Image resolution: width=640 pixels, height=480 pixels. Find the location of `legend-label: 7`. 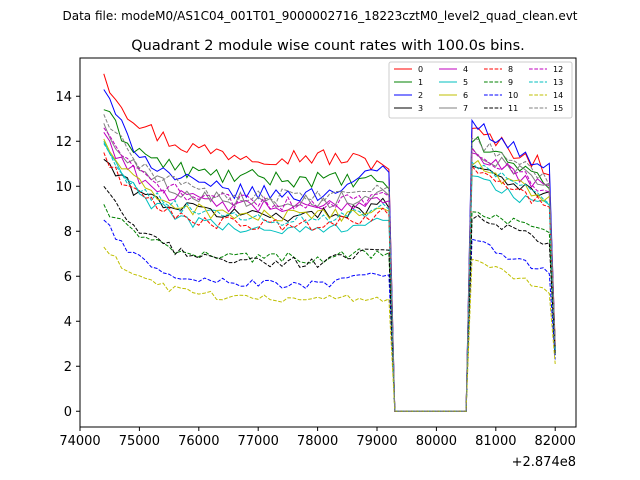

legend-label: 7 is located at coordinates (465, 108).